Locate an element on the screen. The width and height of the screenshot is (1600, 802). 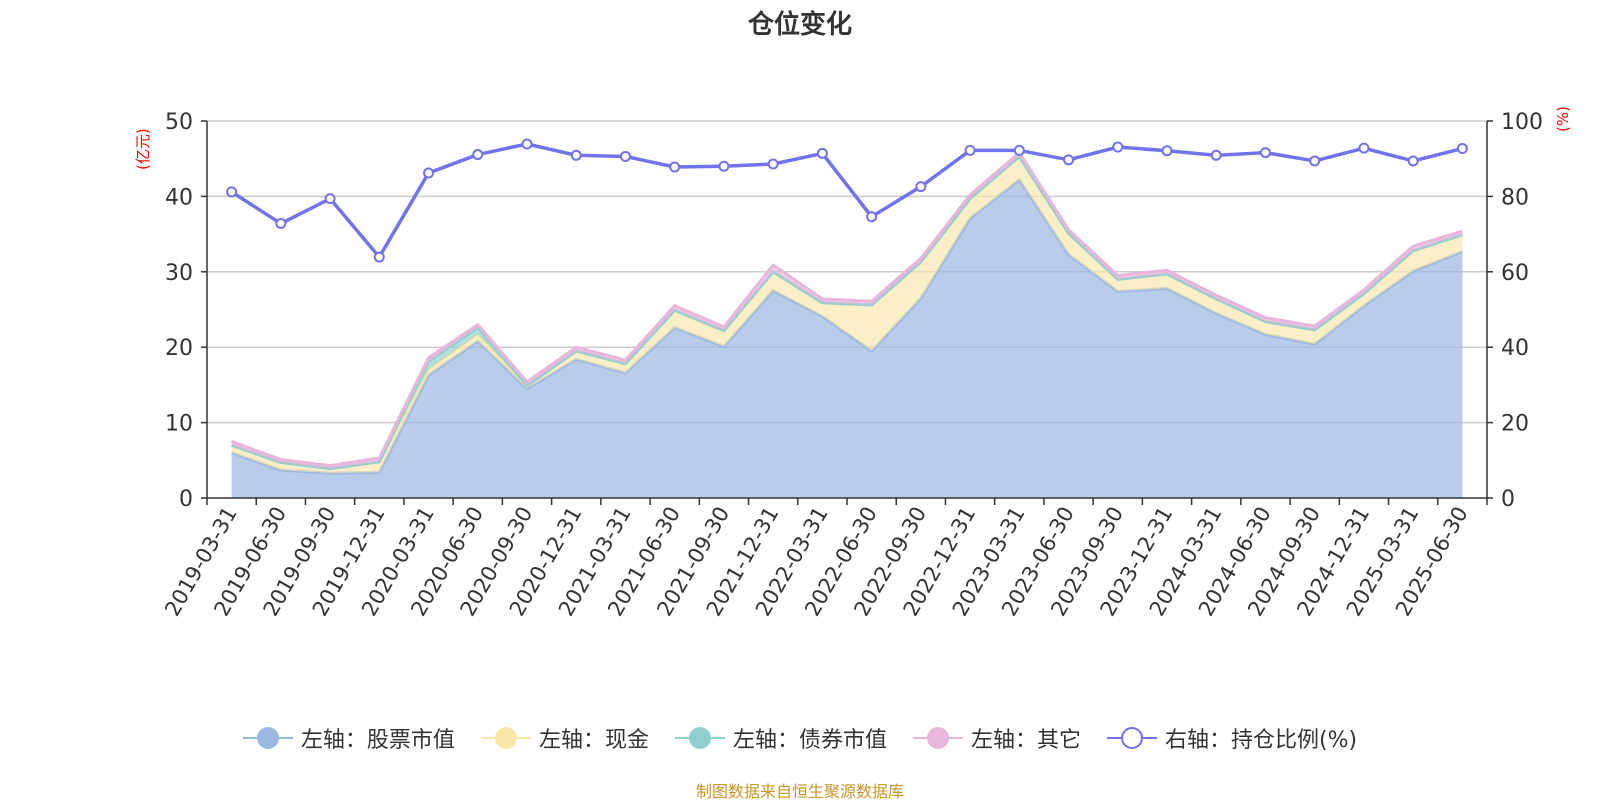
left-axis-tick-label: 40 is located at coordinates (179, 197).